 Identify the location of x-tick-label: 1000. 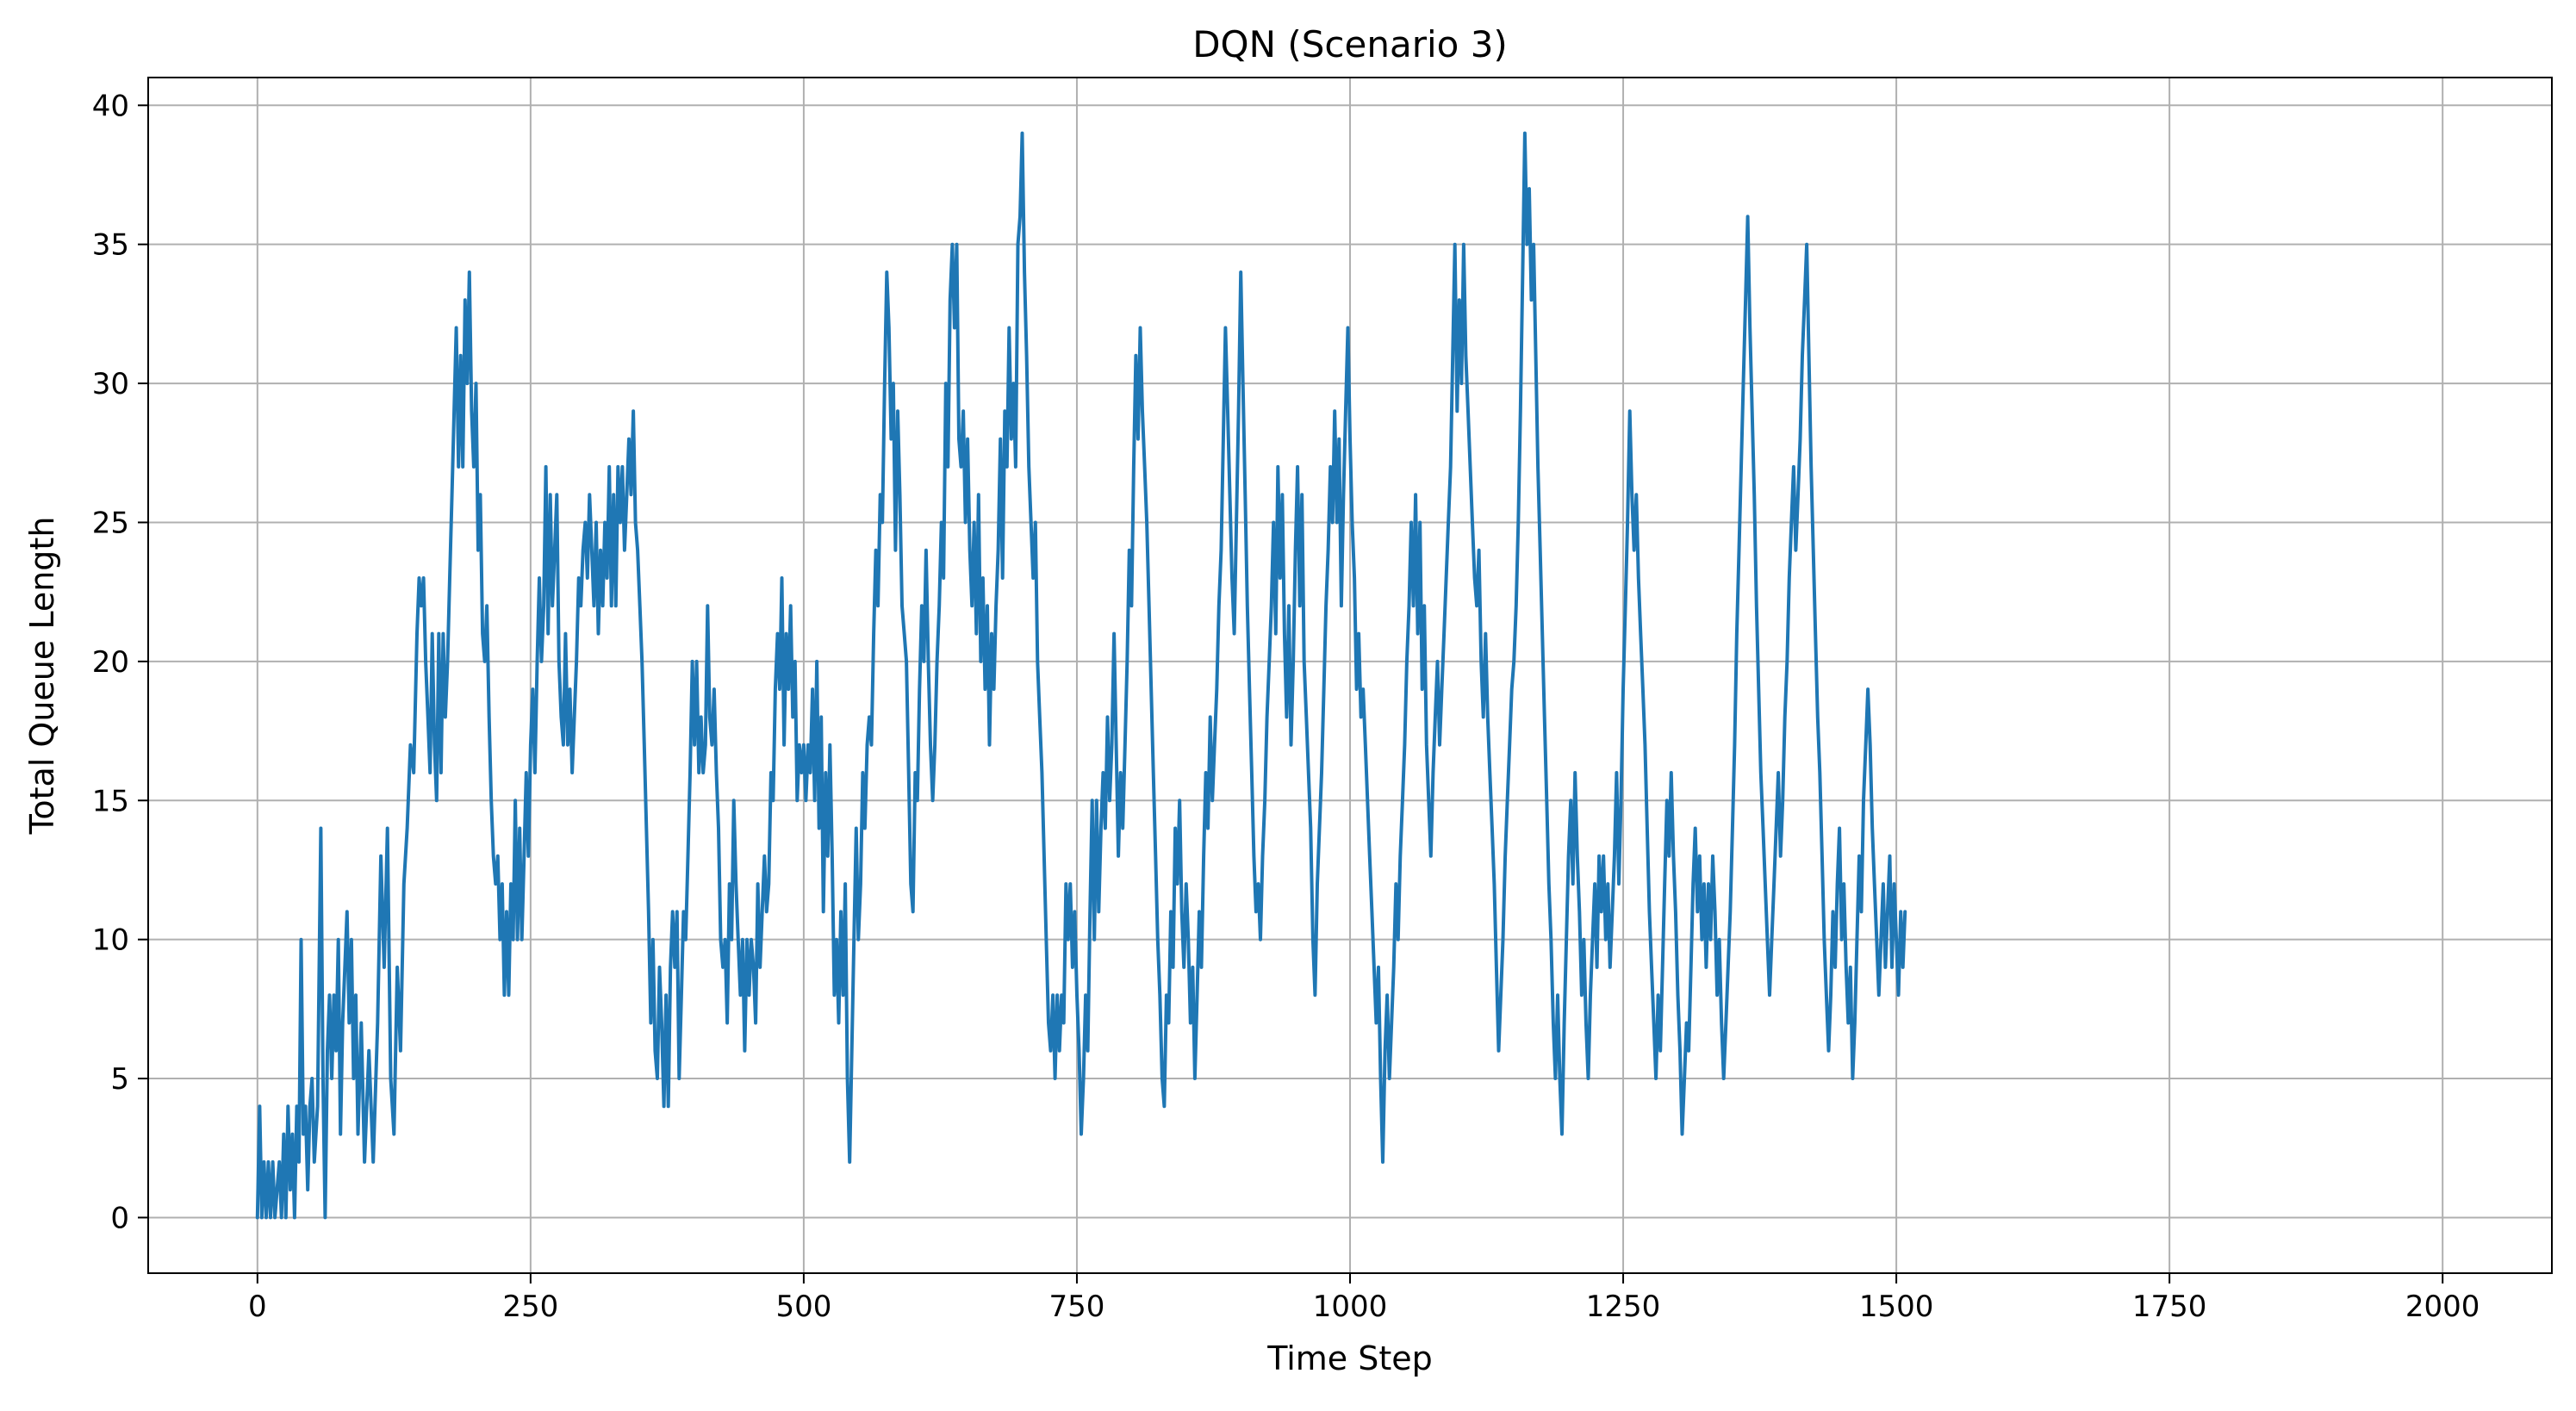
(1350, 1307).